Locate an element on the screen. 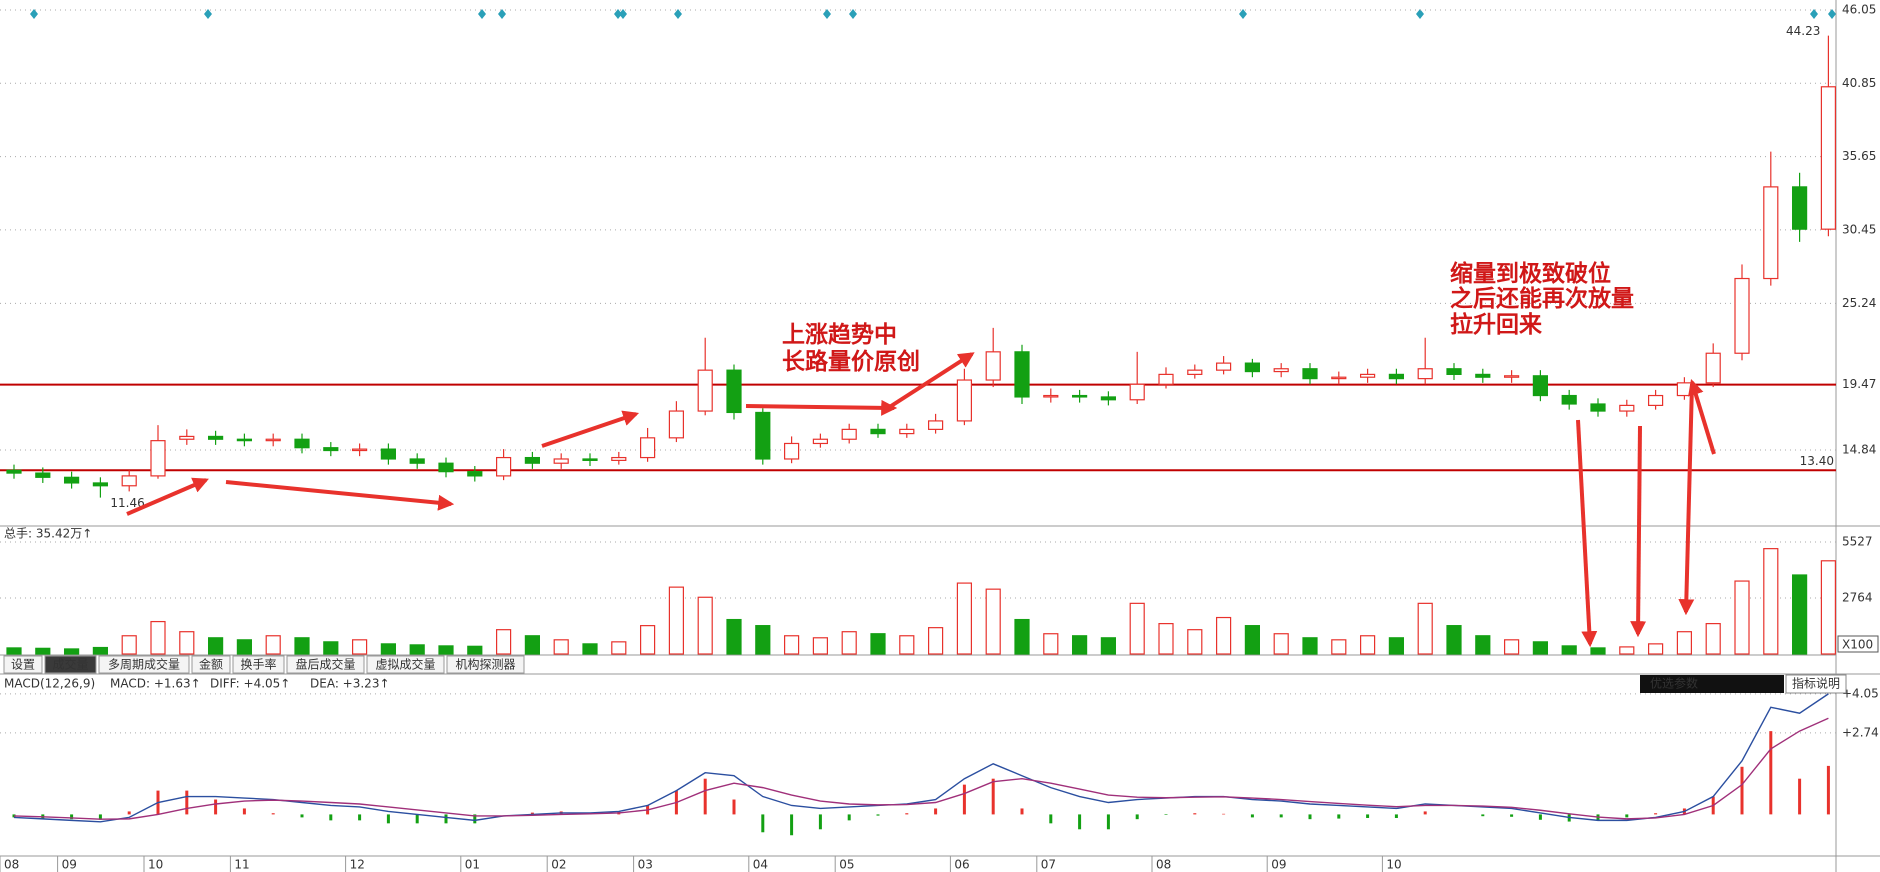 The image size is (1880, 872). button: 优选参数 is located at coordinates (1674, 683).